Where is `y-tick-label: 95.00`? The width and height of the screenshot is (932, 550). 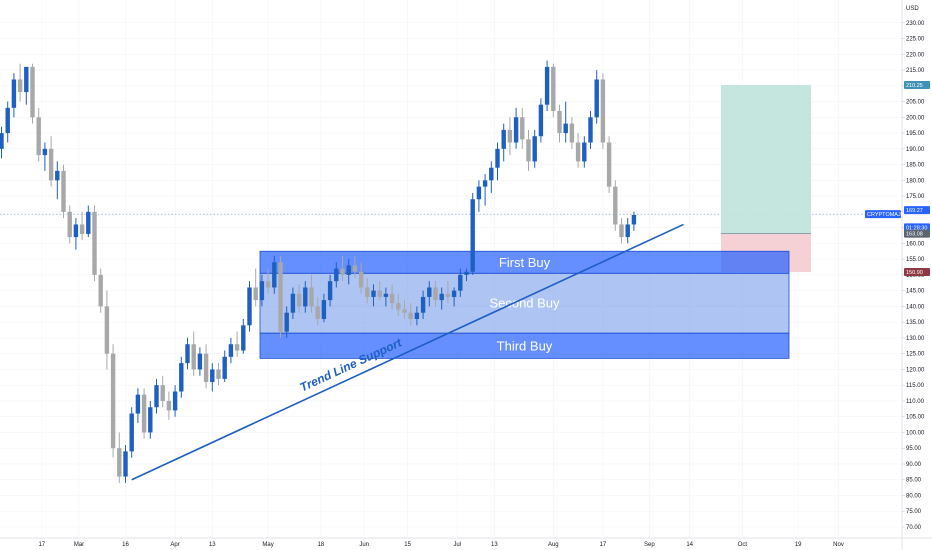
y-tick-label: 95.00 is located at coordinates (914, 449).